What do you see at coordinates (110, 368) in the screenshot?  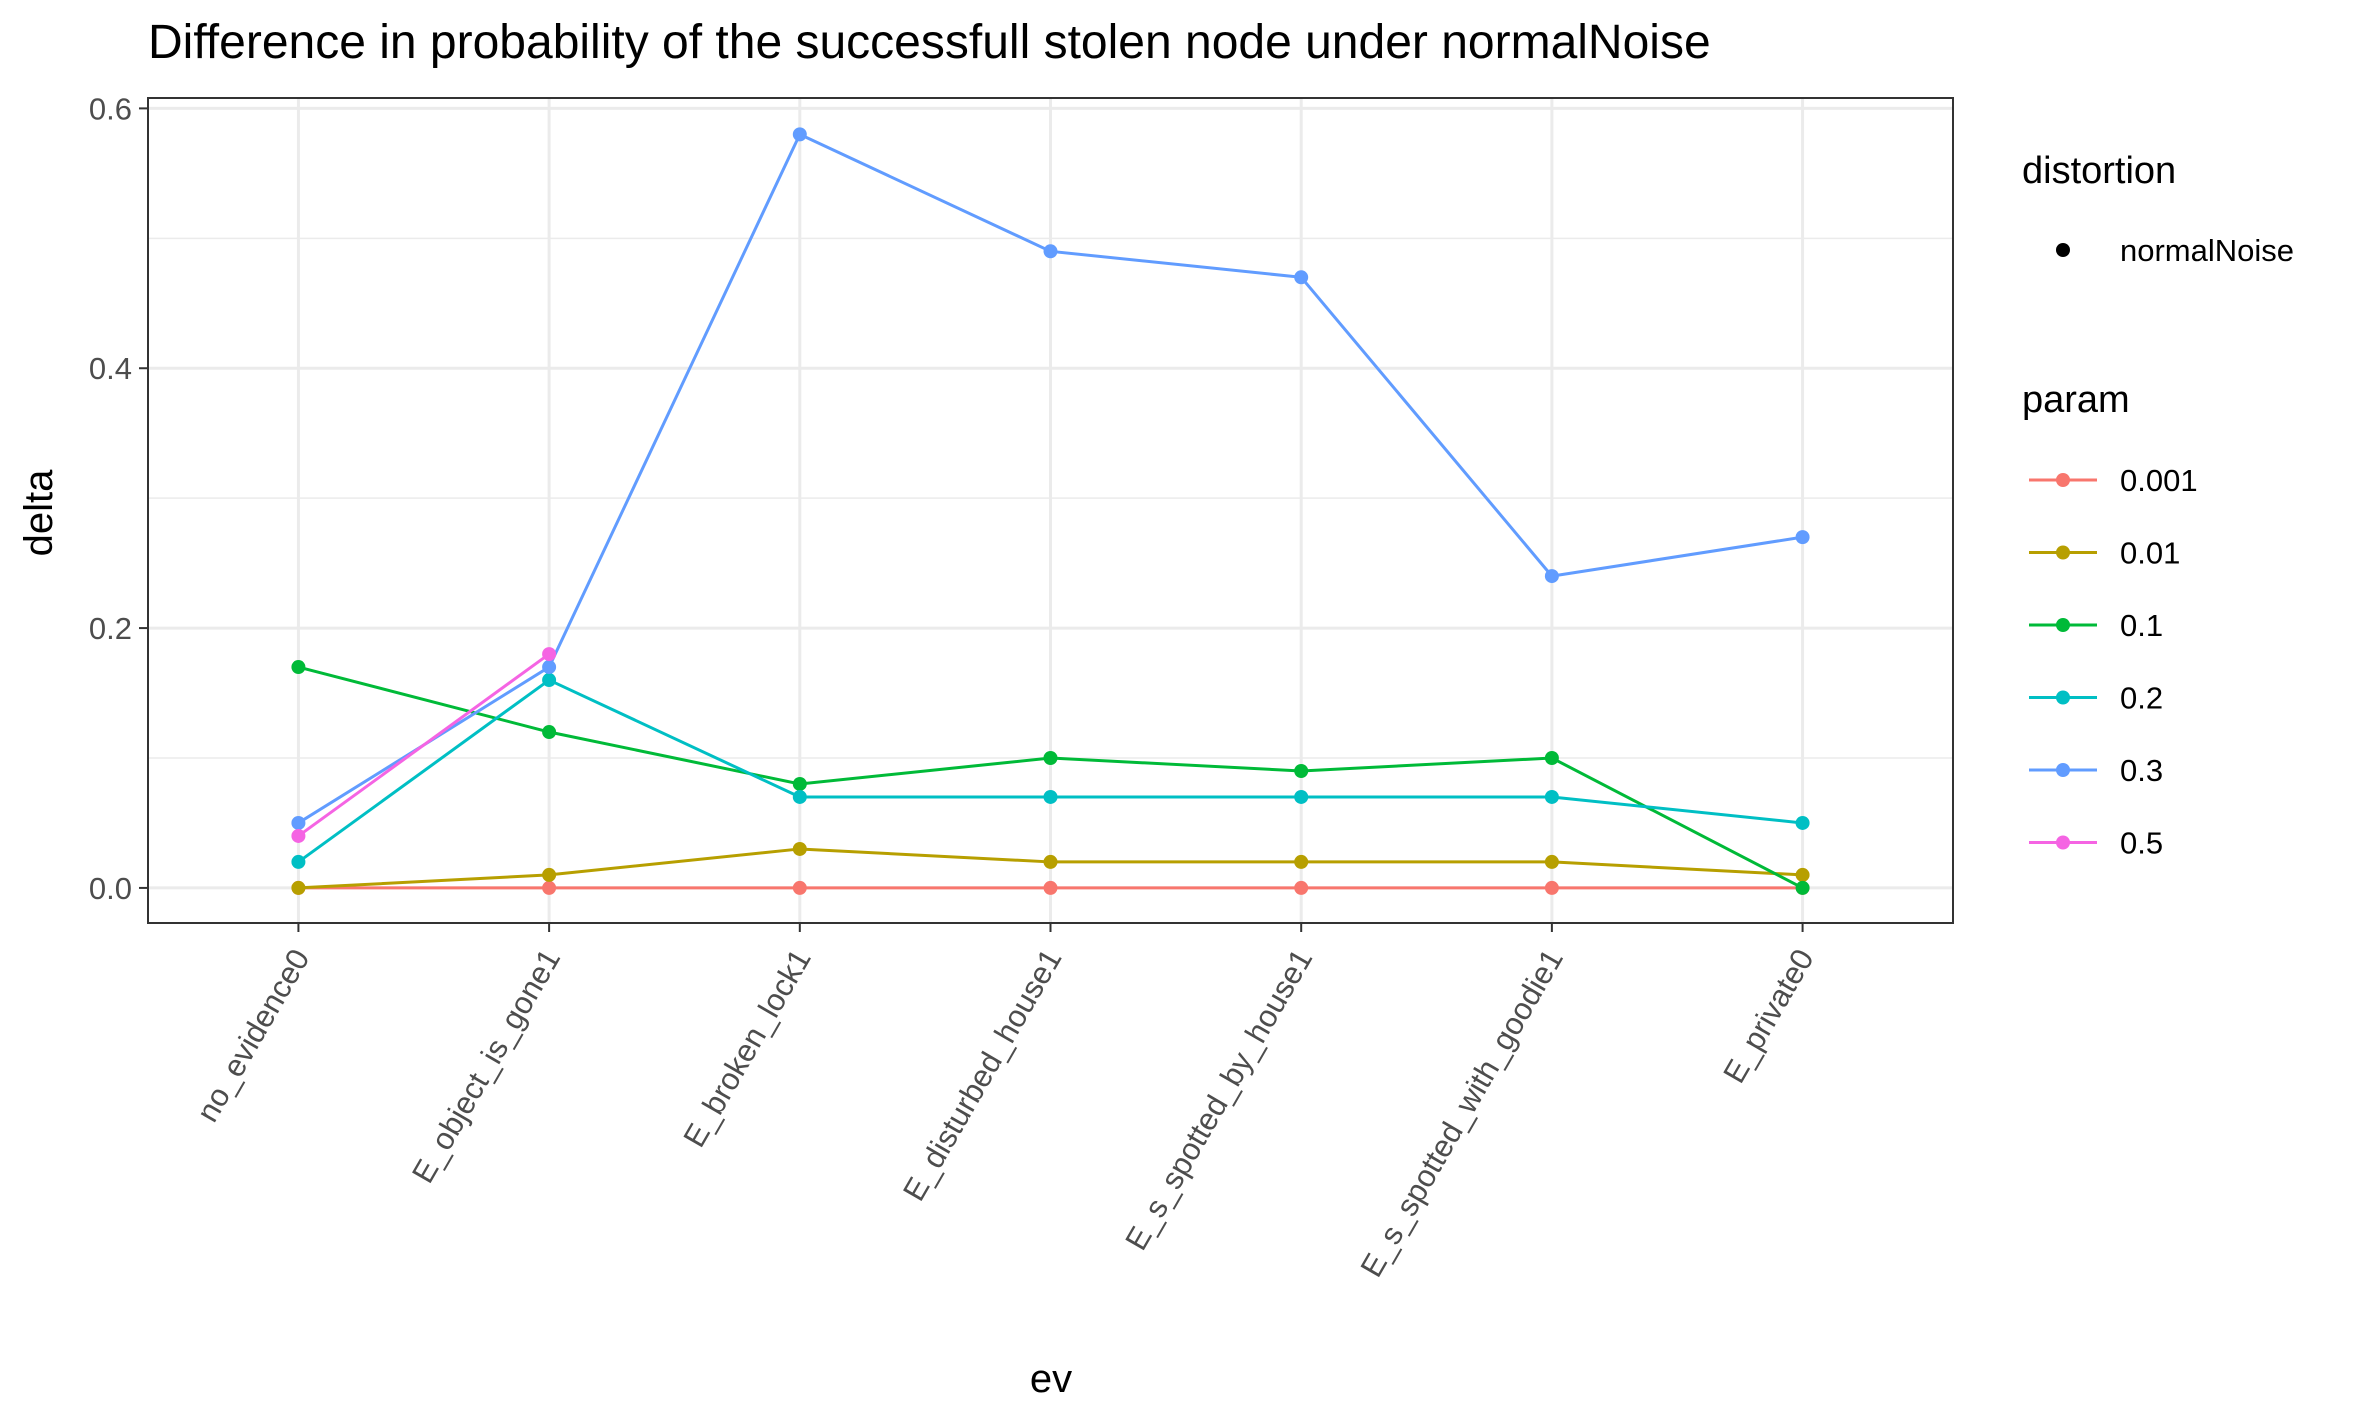 I see `y-tick-label: 0.4` at bounding box center [110, 368].